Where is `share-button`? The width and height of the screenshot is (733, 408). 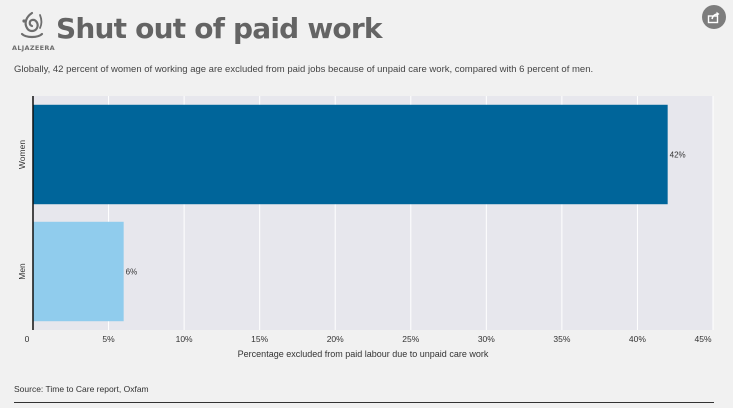 share-button is located at coordinates (714, 17).